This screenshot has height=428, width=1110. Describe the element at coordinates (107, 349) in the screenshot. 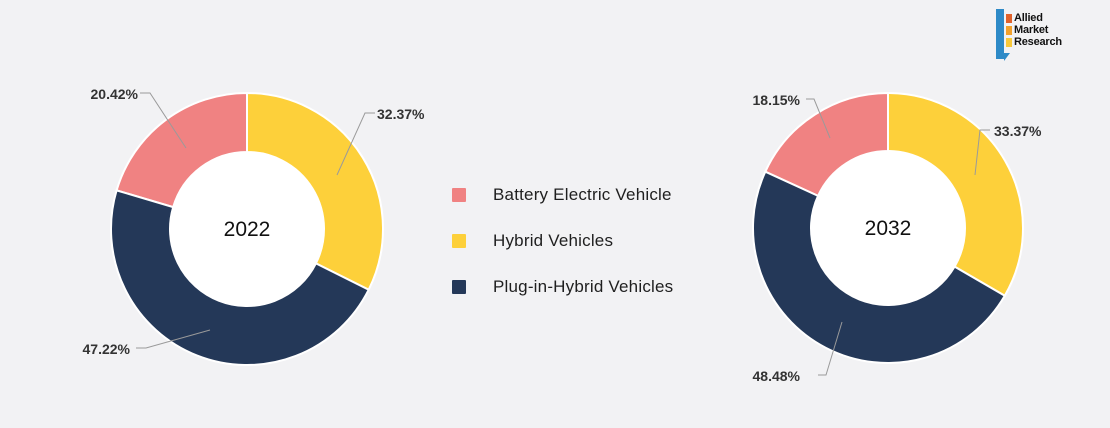

I see `data-label-plug-in-hybrid: 47.22%` at that location.